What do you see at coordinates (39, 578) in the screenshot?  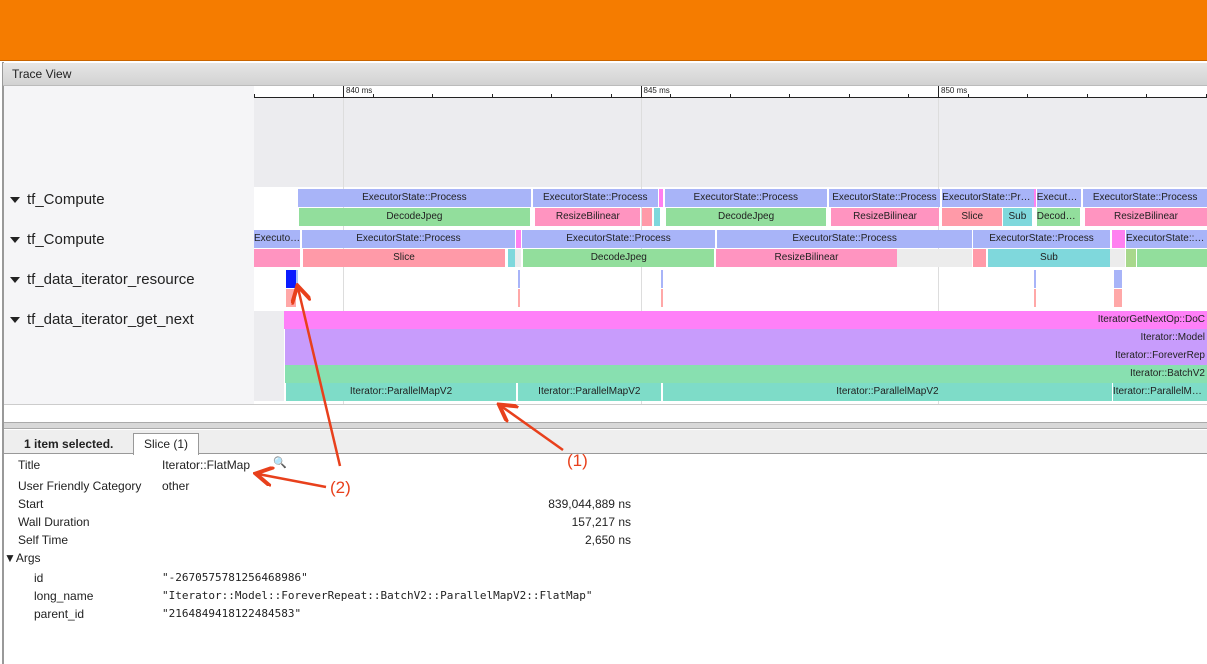 I see `arg-key: id` at bounding box center [39, 578].